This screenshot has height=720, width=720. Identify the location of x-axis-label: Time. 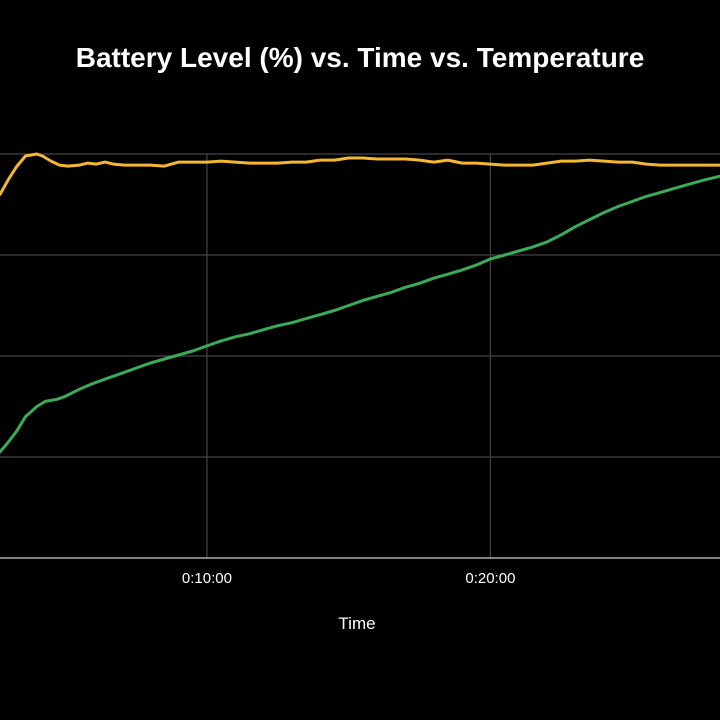
(357, 623).